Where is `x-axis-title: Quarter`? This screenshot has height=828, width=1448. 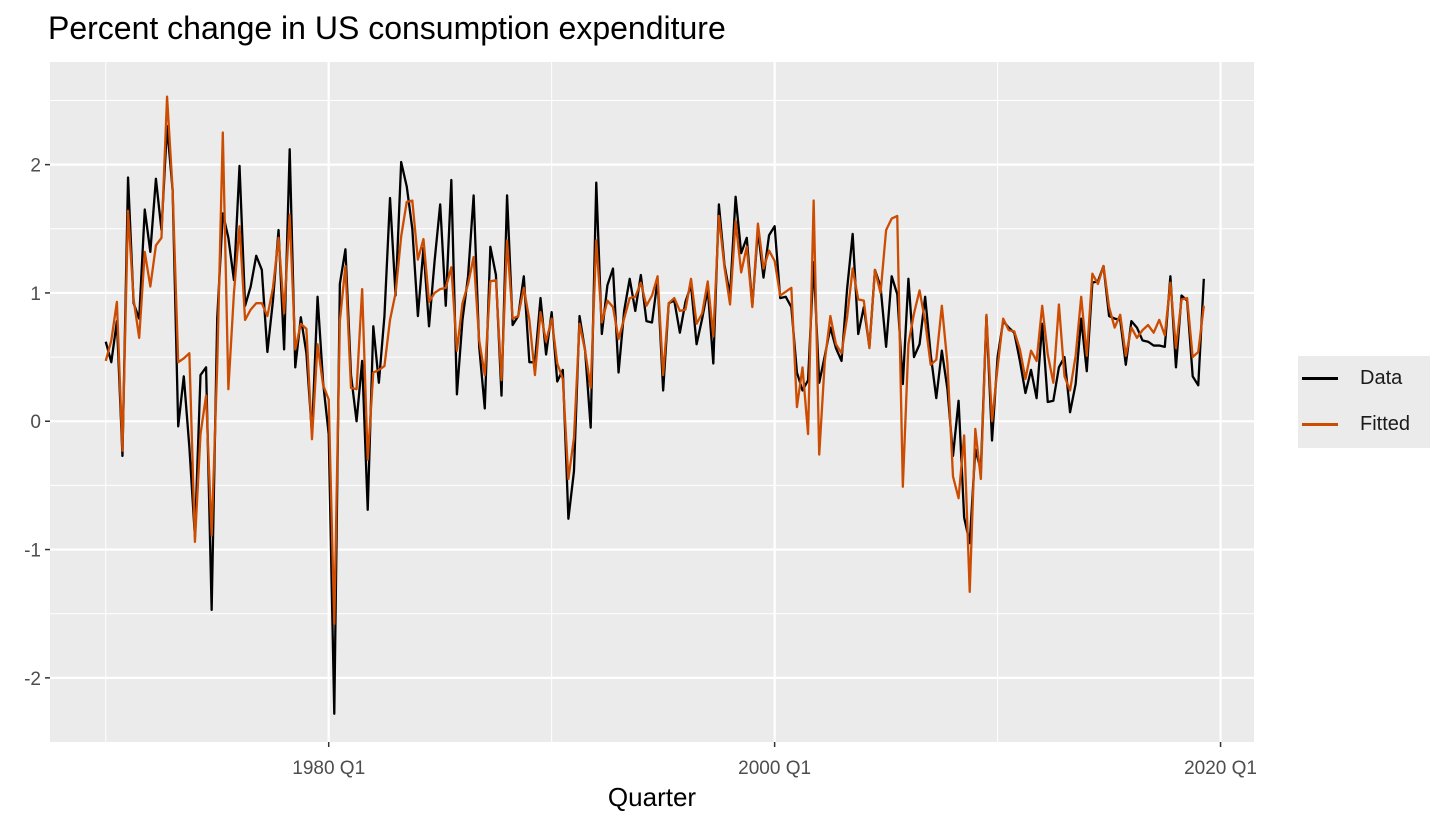 x-axis-title: Quarter is located at coordinates (652, 797).